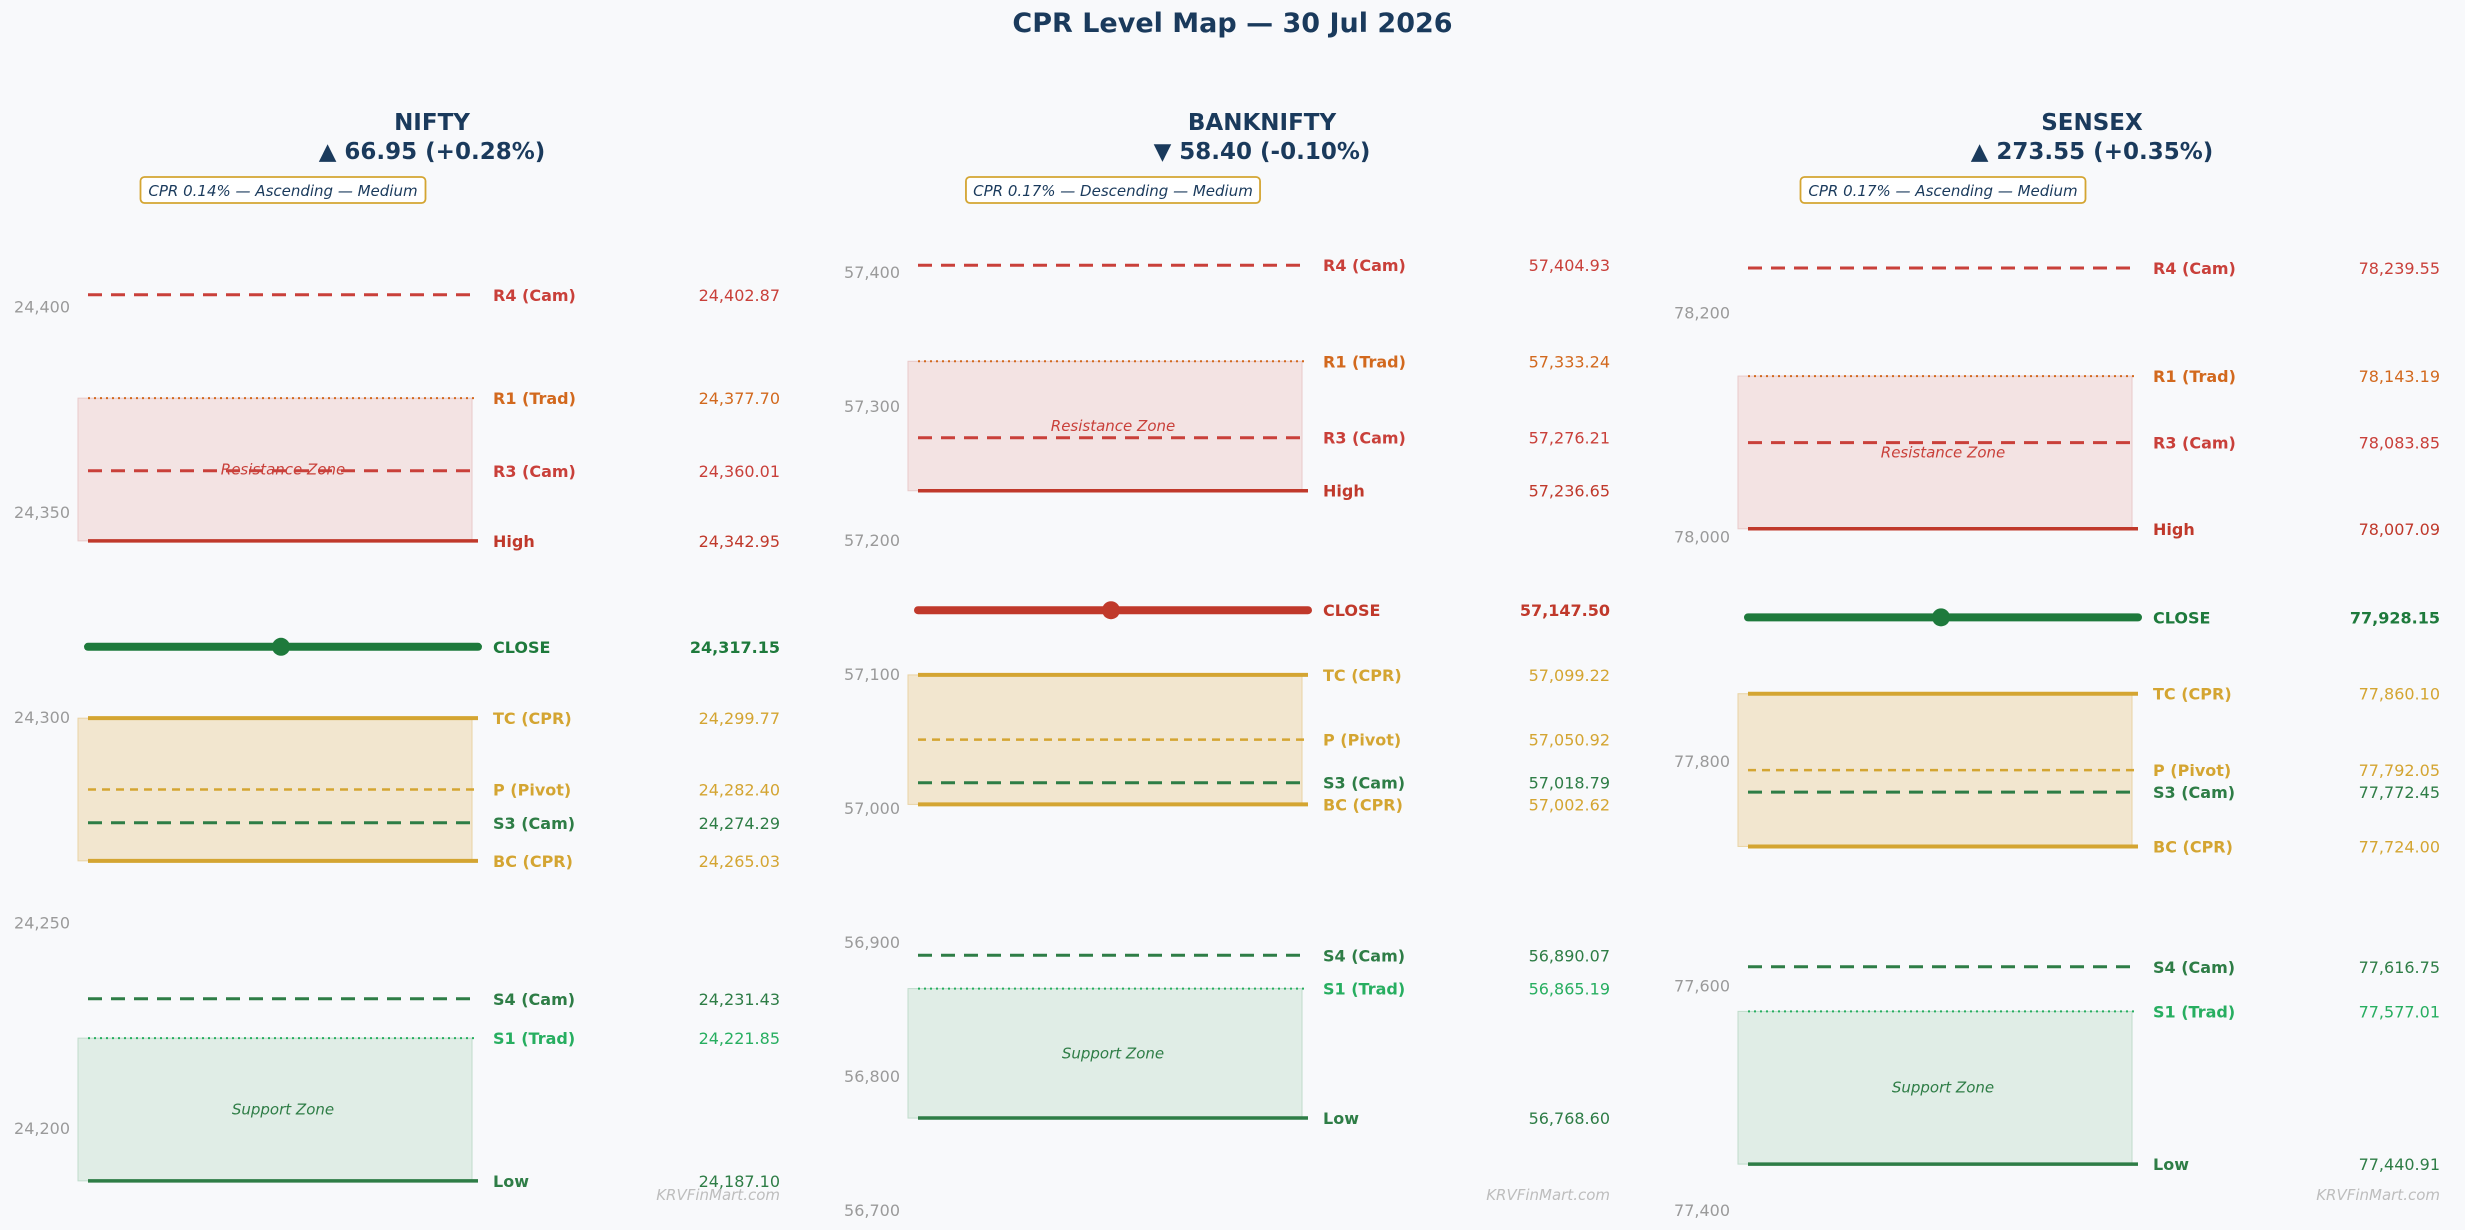 The width and height of the screenshot is (2465, 1230). What do you see at coordinates (42, 307) in the screenshot?
I see `y-tick-label: 24,400` at bounding box center [42, 307].